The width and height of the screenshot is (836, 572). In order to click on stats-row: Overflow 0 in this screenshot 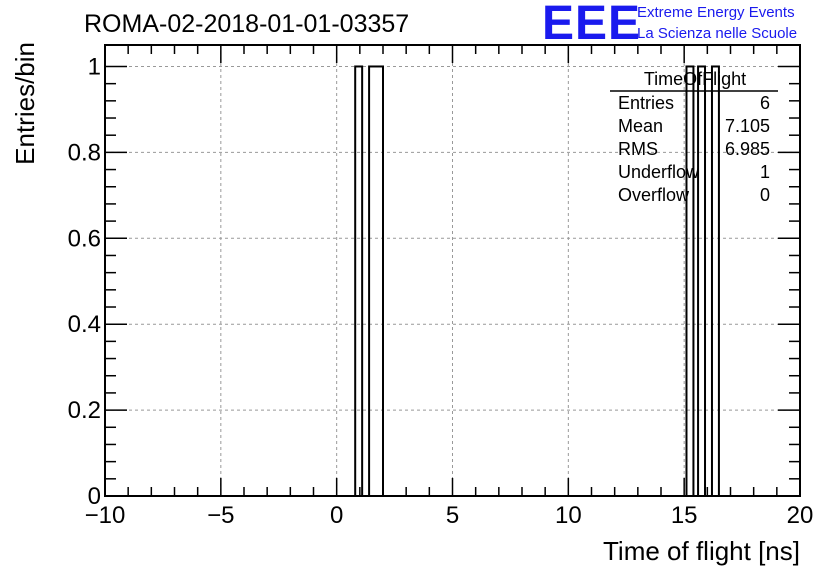, I will do `click(694, 196)`.